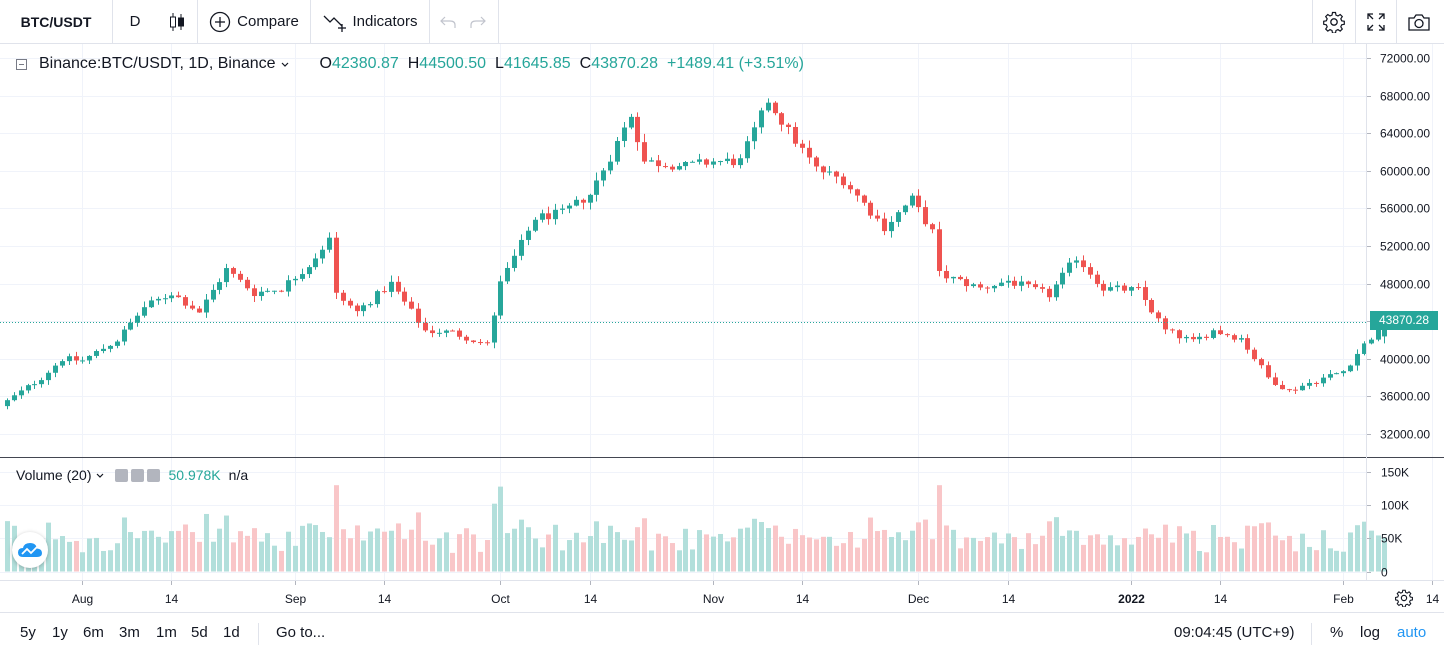  What do you see at coordinates (755, 593) in the screenshot?
I see `time-axis: Aug 14 Sep 14 Oct 14 Nov 14 Dec 14 2022 14 Feb 14` at bounding box center [755, 593].